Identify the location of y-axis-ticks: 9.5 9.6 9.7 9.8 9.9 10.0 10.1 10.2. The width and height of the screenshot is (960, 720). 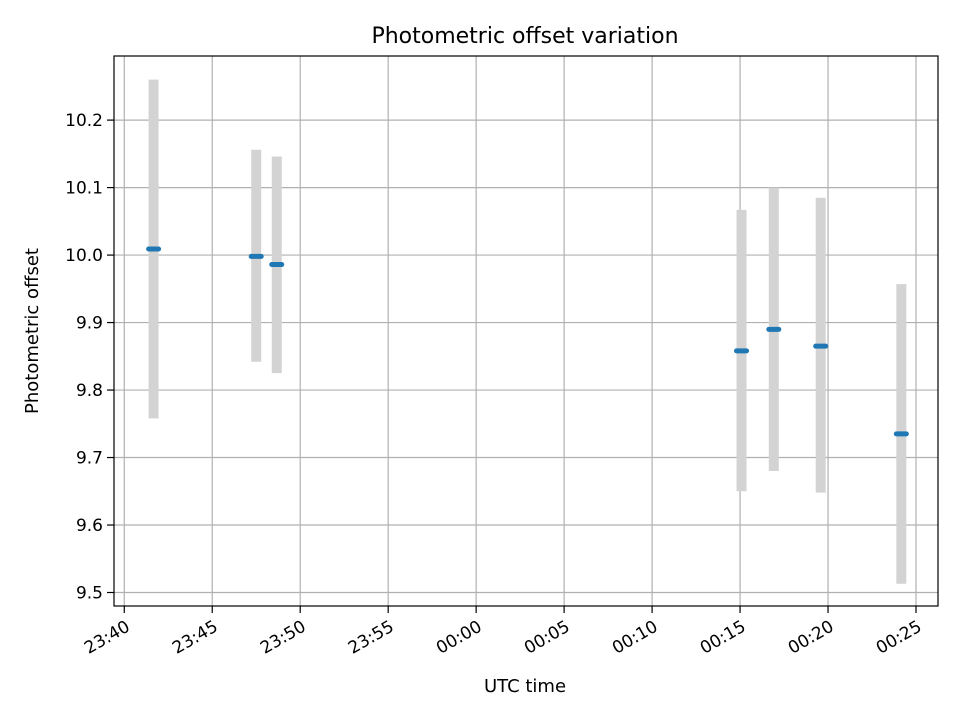
(89, 357).